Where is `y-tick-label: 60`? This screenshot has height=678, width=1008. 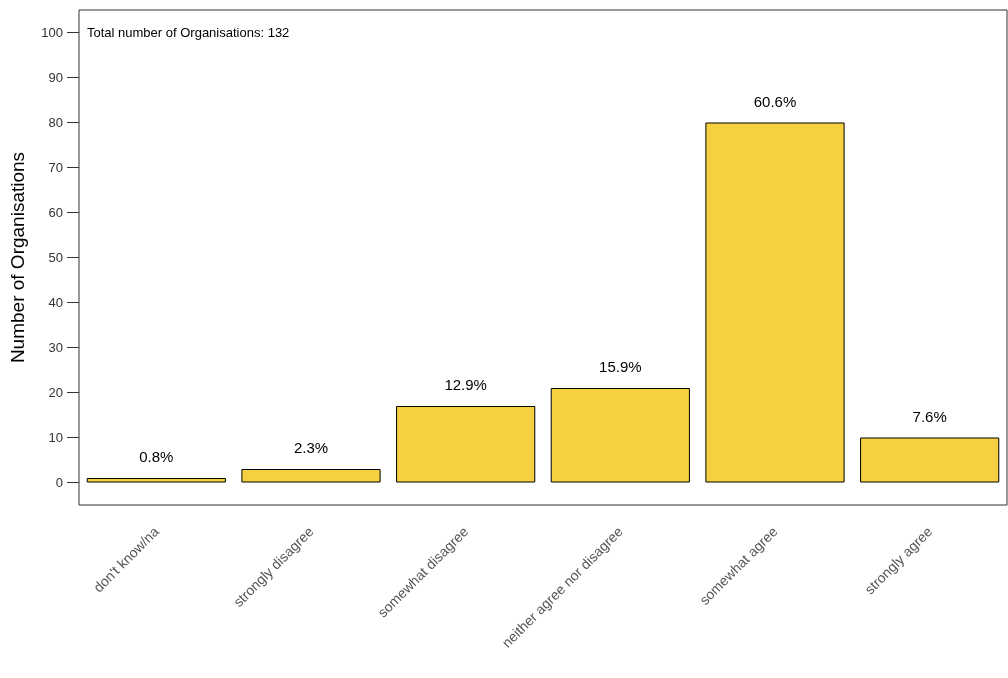 y-tick-label: 60 is located at coordinates (55, 212).